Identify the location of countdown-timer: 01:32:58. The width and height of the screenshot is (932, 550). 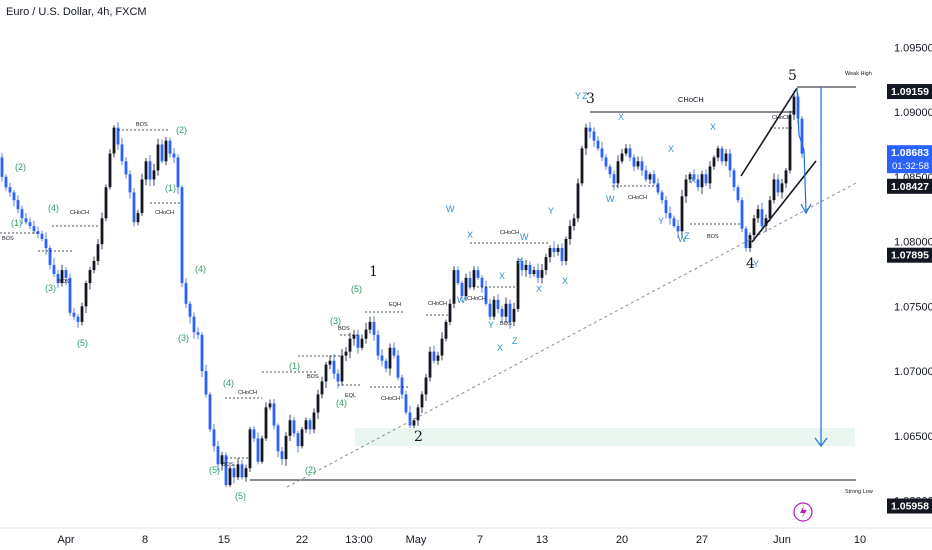
(910, 166).